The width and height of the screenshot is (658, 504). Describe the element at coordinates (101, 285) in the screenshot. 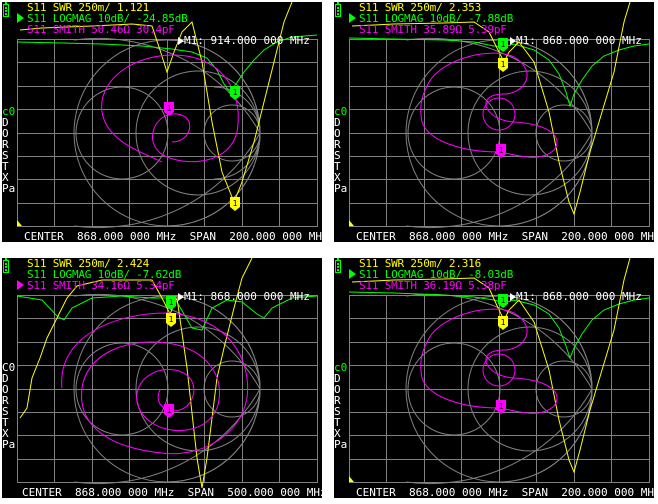

I see `smith-readout: S11 SMITH 34.16Ω 5.34pF` at that location.